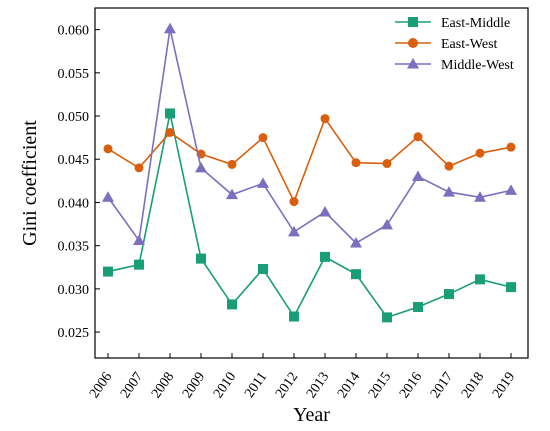  Describe the element at coordinates (469, 44) in the screenshot. I see `legend-label: East-West` at that location.